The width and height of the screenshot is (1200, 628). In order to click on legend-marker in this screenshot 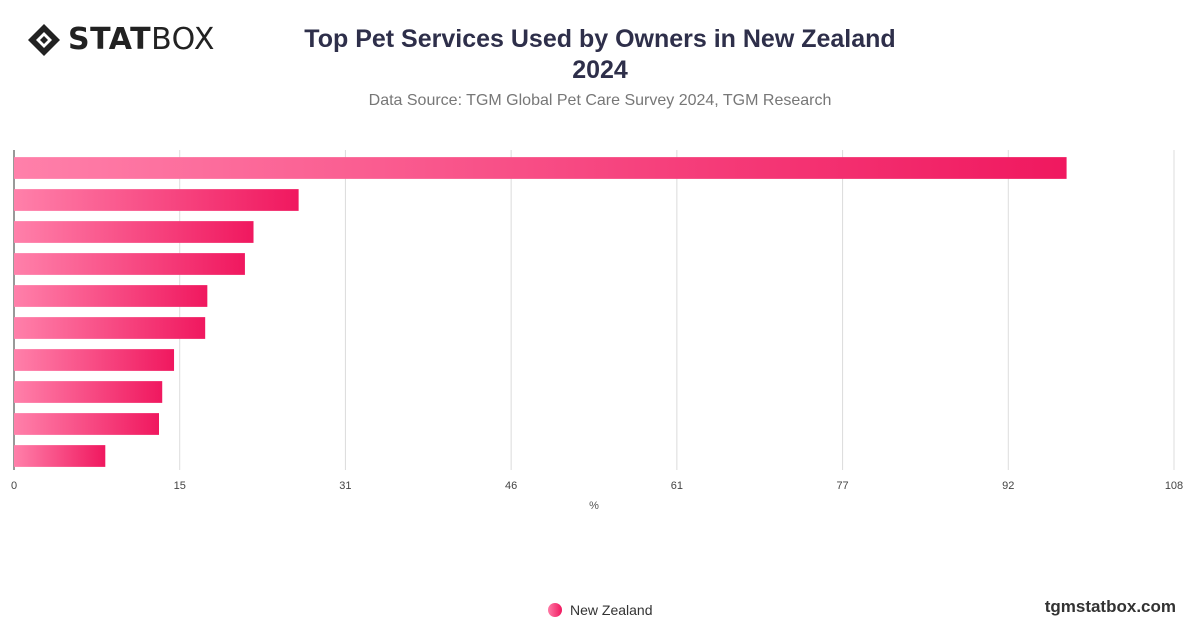, I will do `click(555, 610)`.